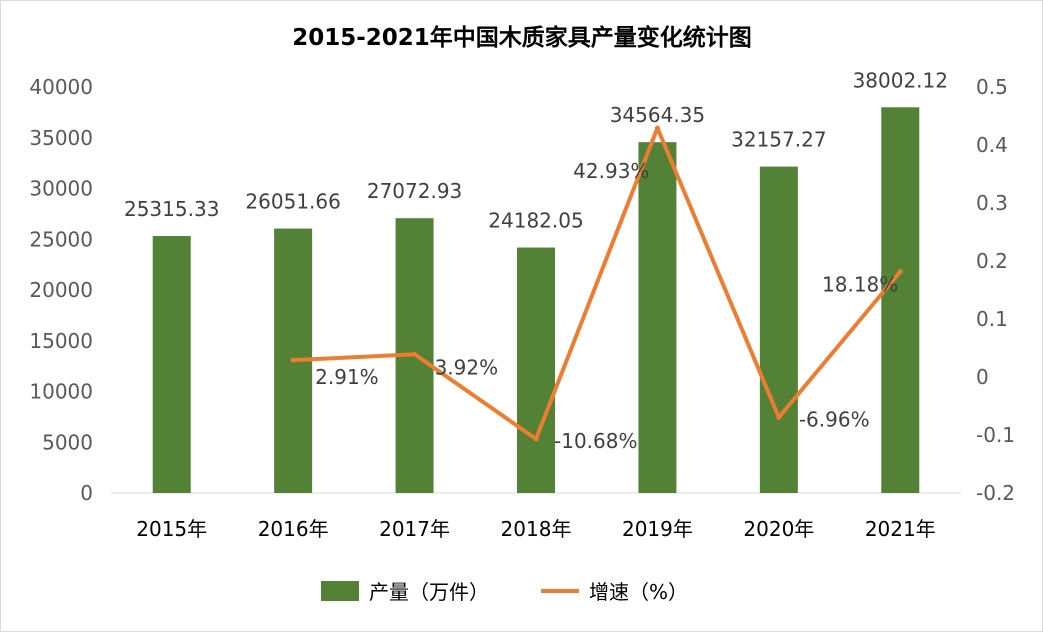 The height and width of the screenshot is (633, 1043). I want to click on left-tick-label: 15000, so click(61, 341).